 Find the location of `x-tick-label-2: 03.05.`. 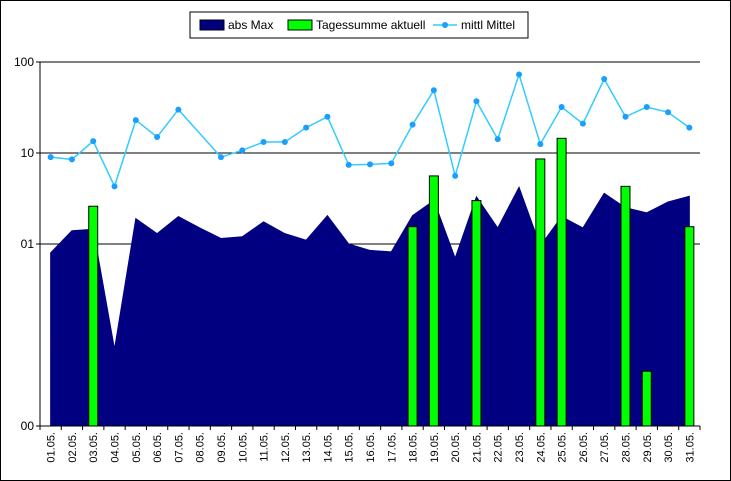

x-tick-label-2: 03.05. is located at coordinates (94, 447).